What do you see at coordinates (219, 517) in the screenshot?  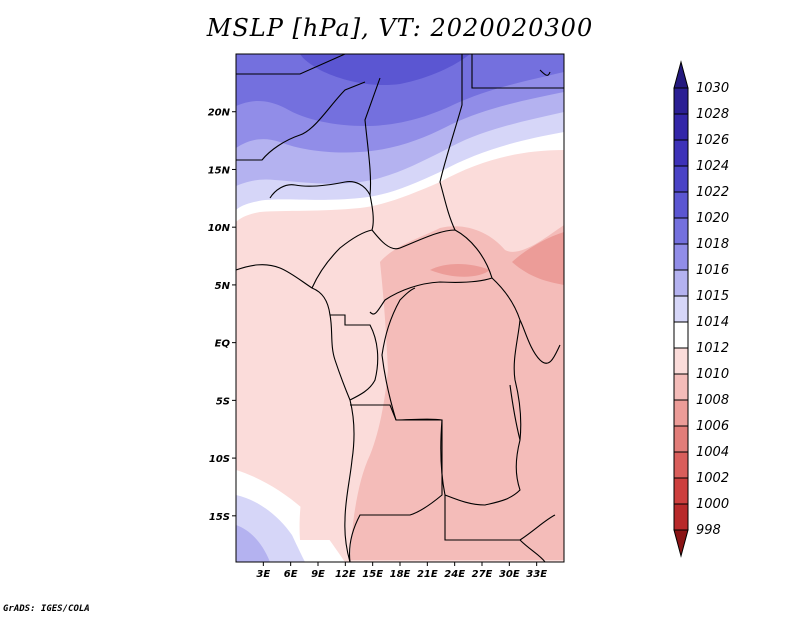 I see `lat-tick-label: 15S` at bounding box center [219, 517].